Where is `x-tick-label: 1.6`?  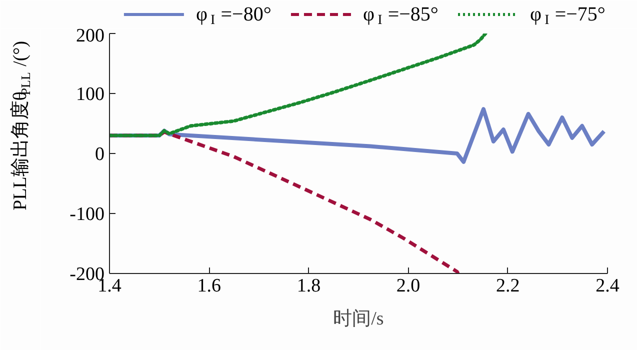
x-tick-label: 1.6 is located at coordinates (209, 286).